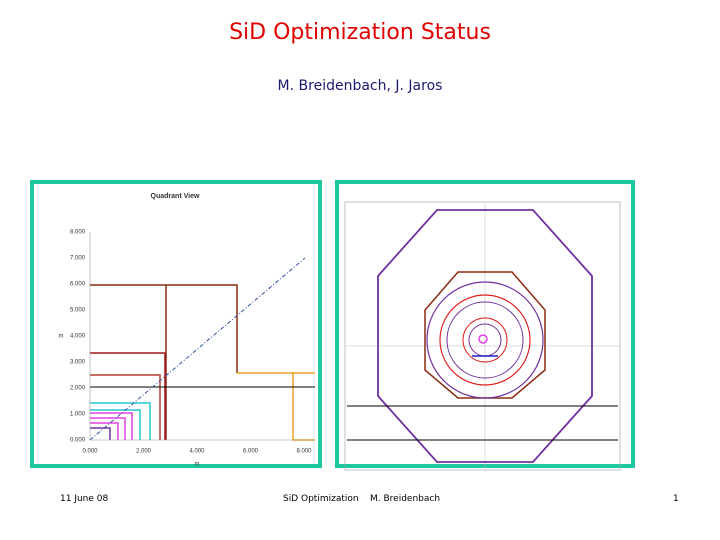  What do you see at coordinates (202, 336) in the screenshot?
I see `quadrant-drawing` at bounding box center [202, 336].